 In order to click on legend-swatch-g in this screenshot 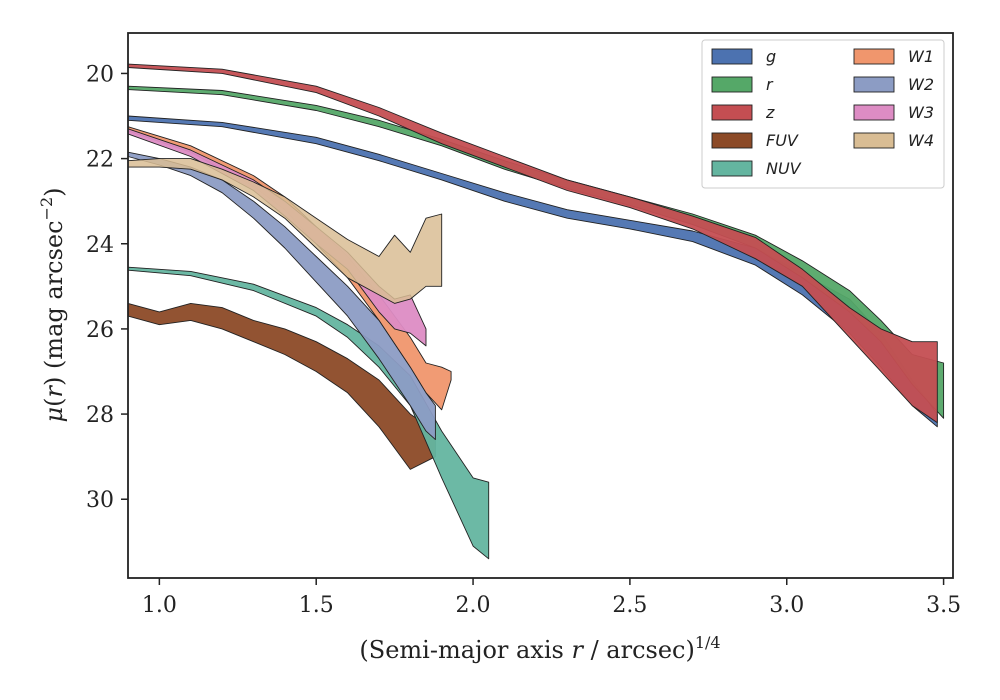, I will do `click(732, 56)`.